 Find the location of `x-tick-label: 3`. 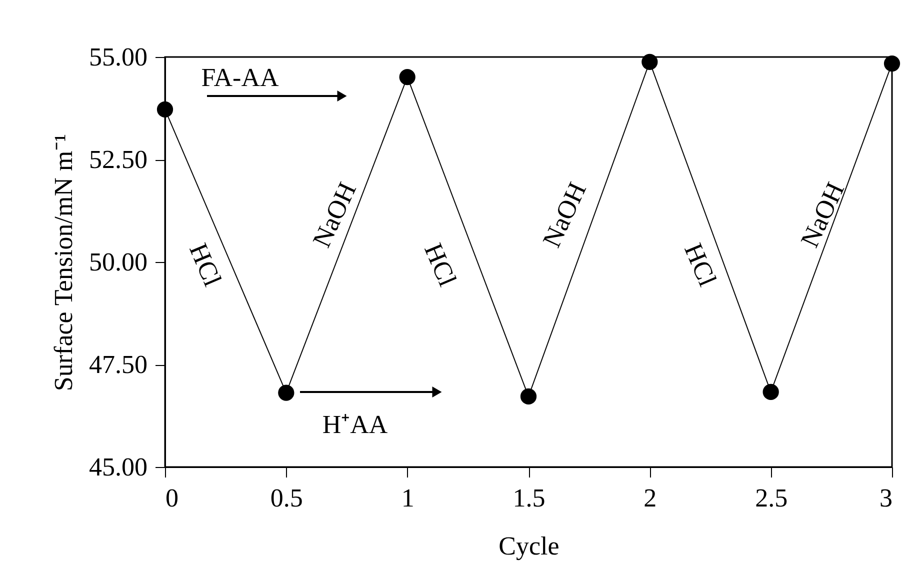

x-tick-label: 3 is located at coordinates (886, 498).